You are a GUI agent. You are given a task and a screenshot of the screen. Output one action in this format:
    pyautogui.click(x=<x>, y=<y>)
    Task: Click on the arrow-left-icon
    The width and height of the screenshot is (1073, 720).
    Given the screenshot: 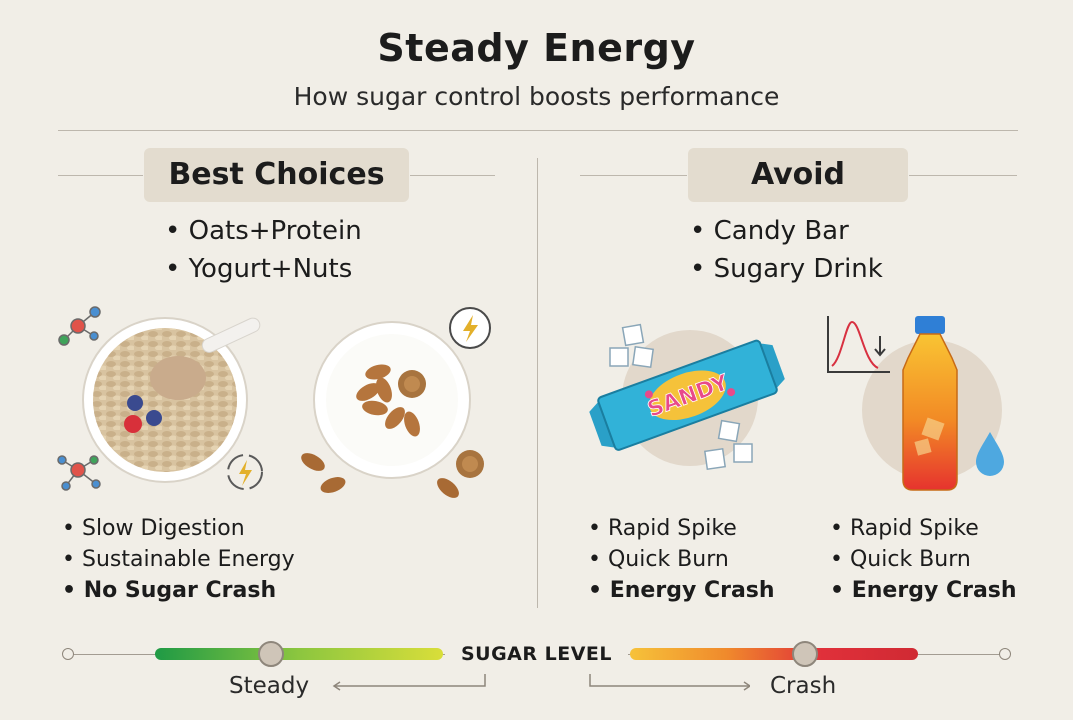 What is the action you would take?
    pyautogui.click(x=409, y=682)
    